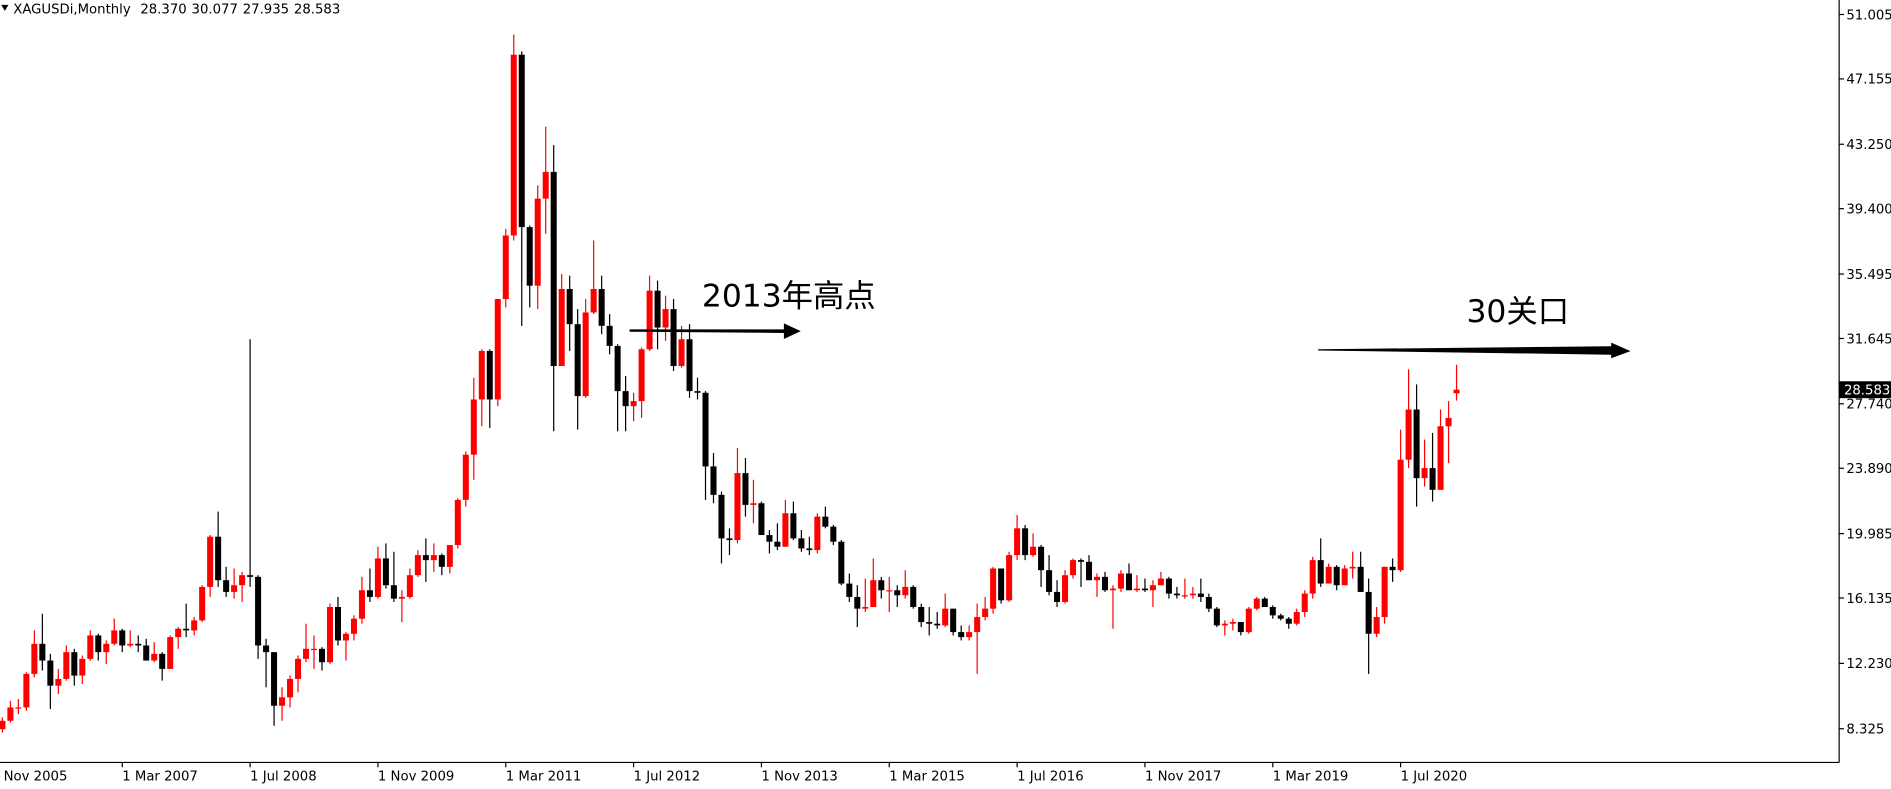  I want to click on annotation: 2013年高点, so click(789, 296).